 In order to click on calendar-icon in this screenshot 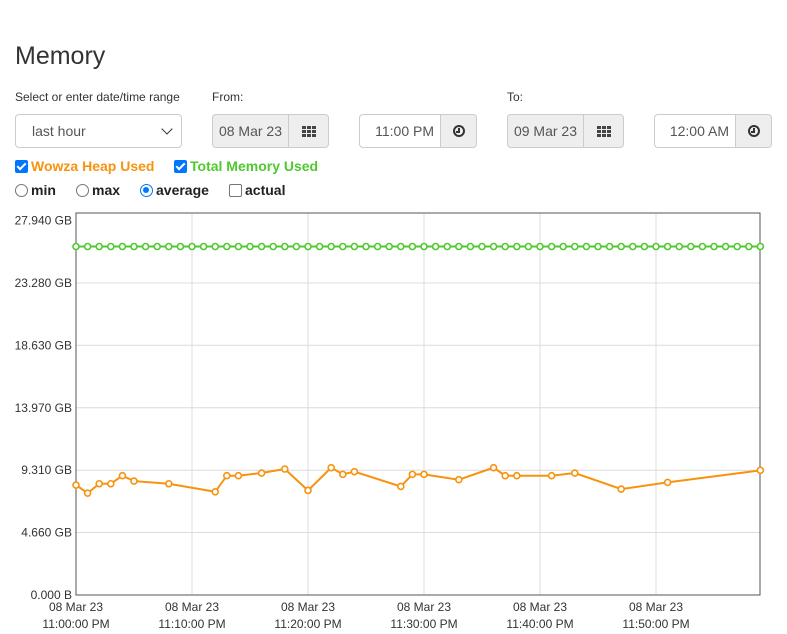, I will do `click(308, 131)`.